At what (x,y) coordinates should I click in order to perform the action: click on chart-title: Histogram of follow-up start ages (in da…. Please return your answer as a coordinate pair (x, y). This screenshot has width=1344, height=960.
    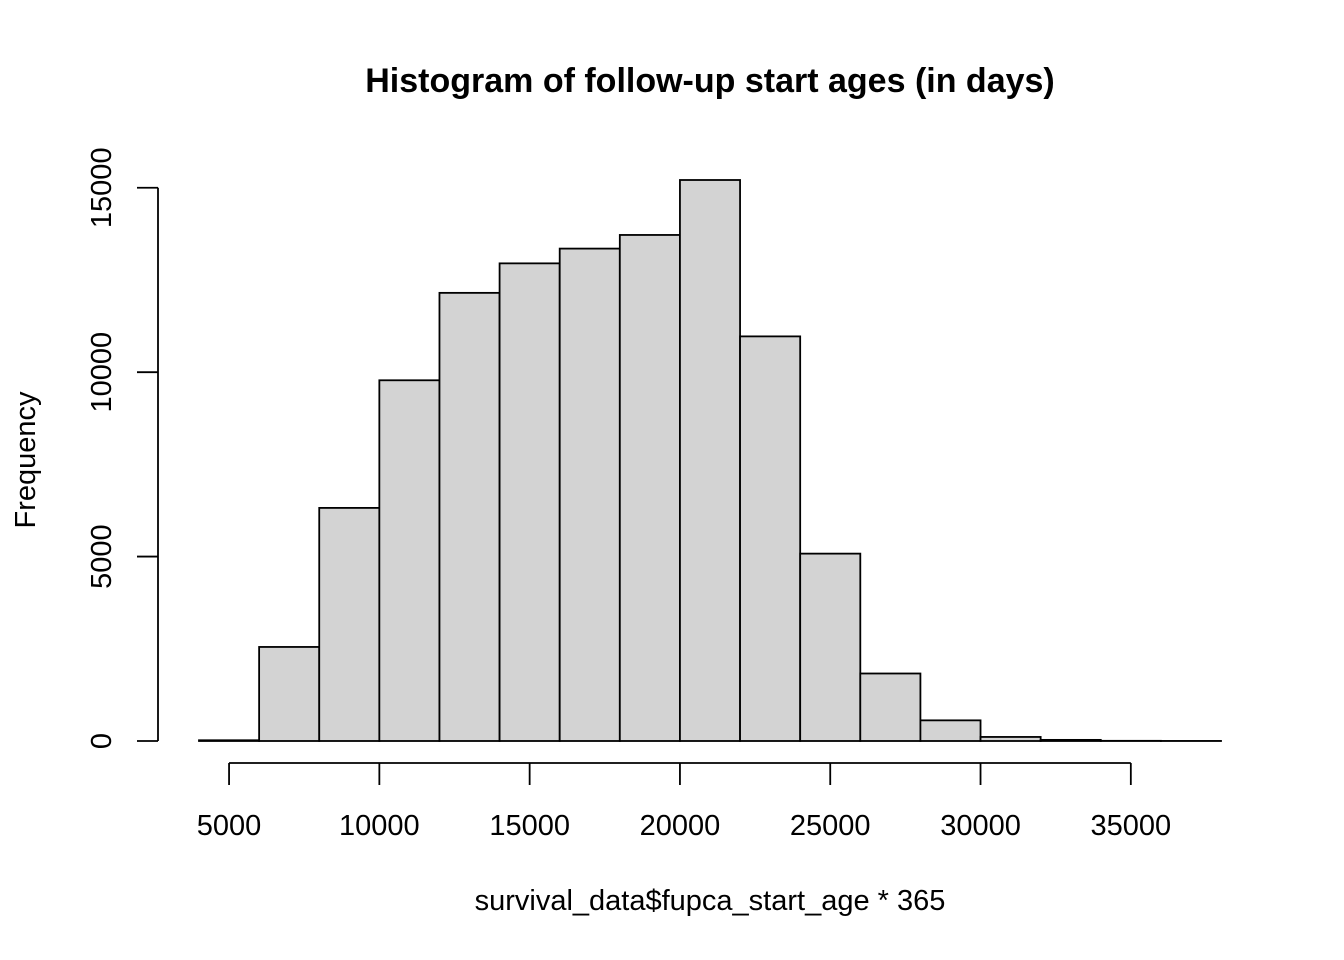
    Looking at the image, I should click on (710, 81).